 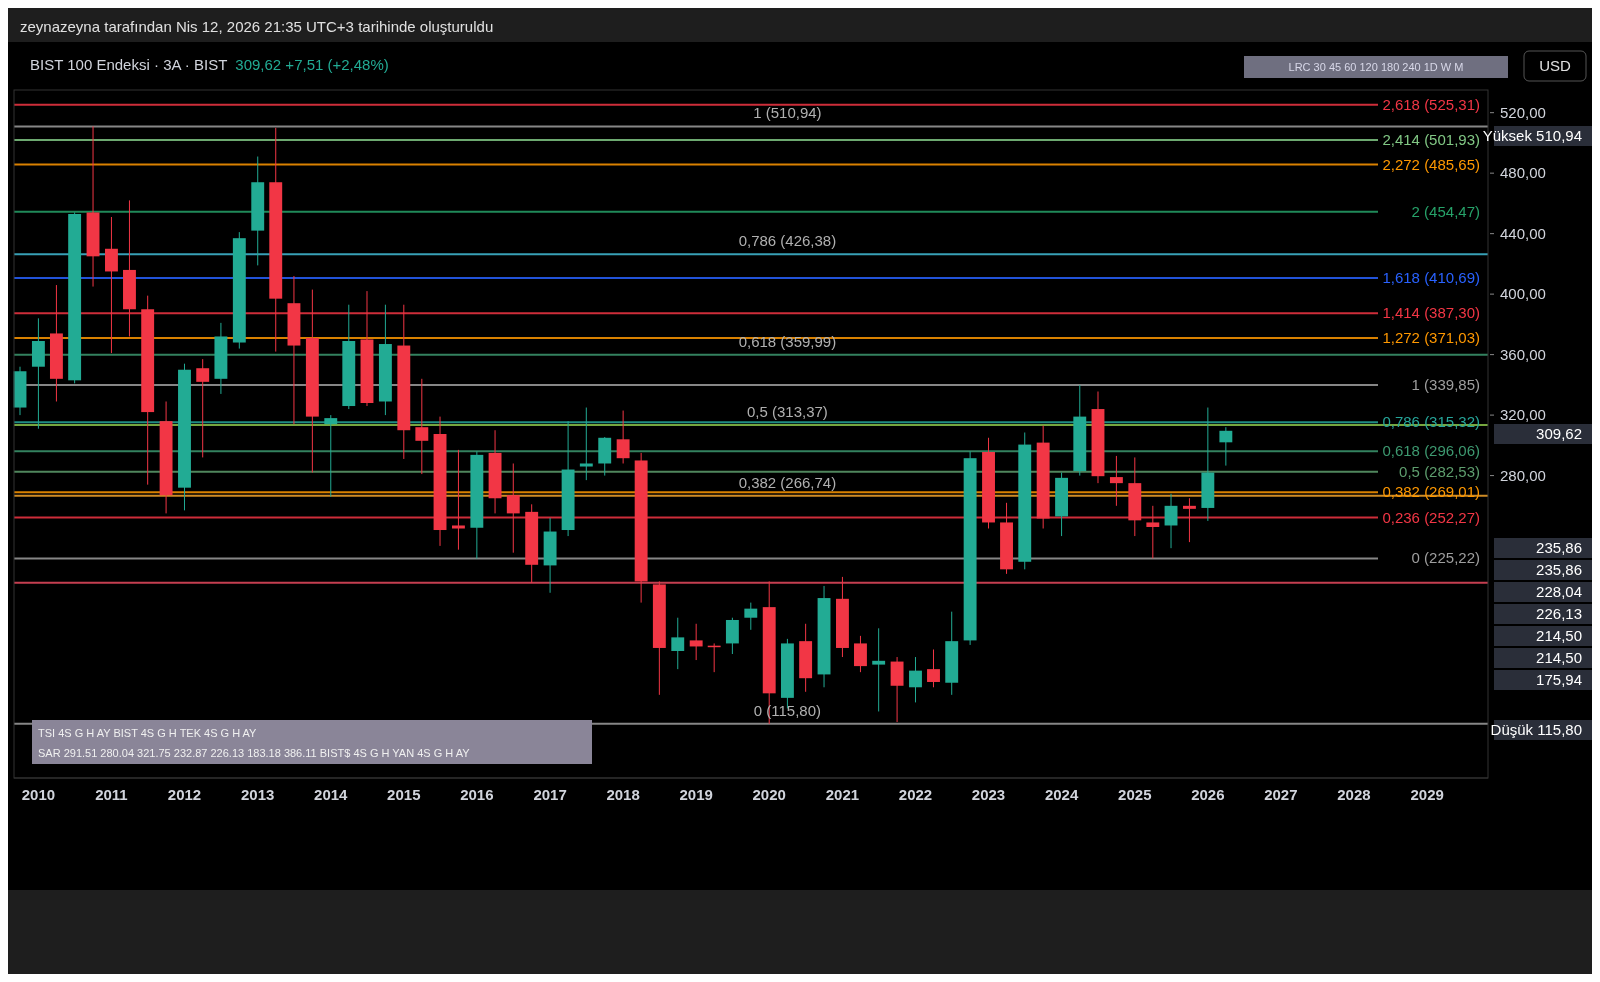 I want to click on x-tick-label: 2025, so click(x=1135, y=794).